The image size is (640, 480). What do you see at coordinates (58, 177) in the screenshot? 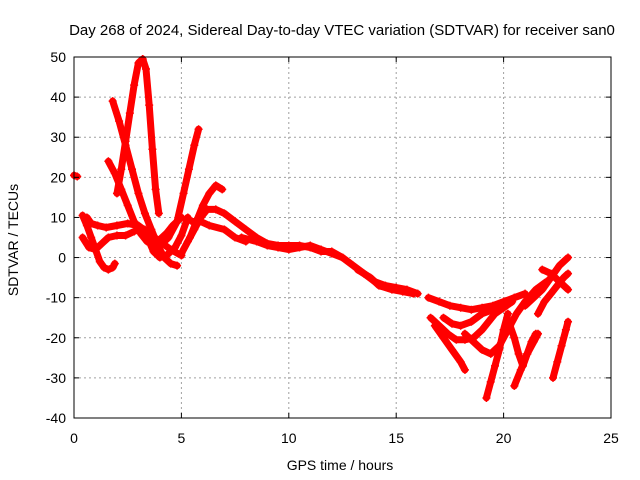
I see `y-tick-label: 20` at bounding box center [58, 177].